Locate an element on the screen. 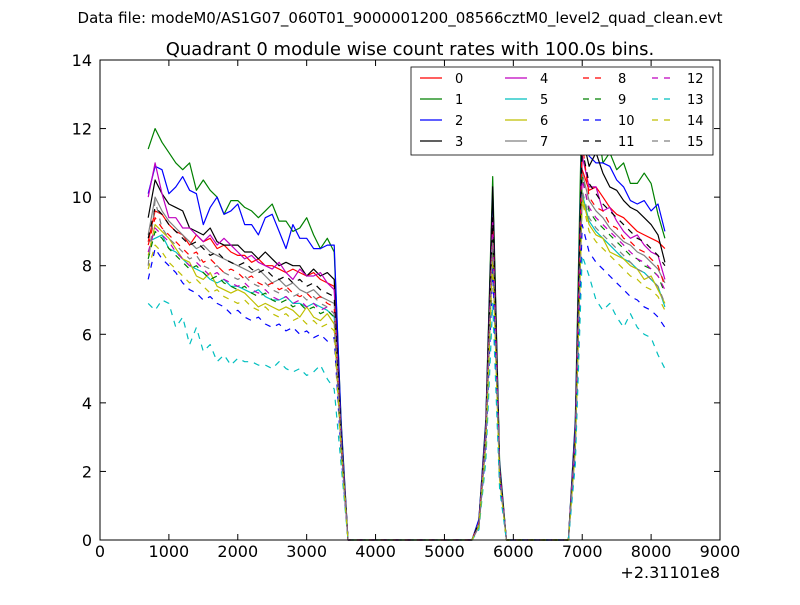  y-tick-label: 8 is located at coordinates (87, 266).